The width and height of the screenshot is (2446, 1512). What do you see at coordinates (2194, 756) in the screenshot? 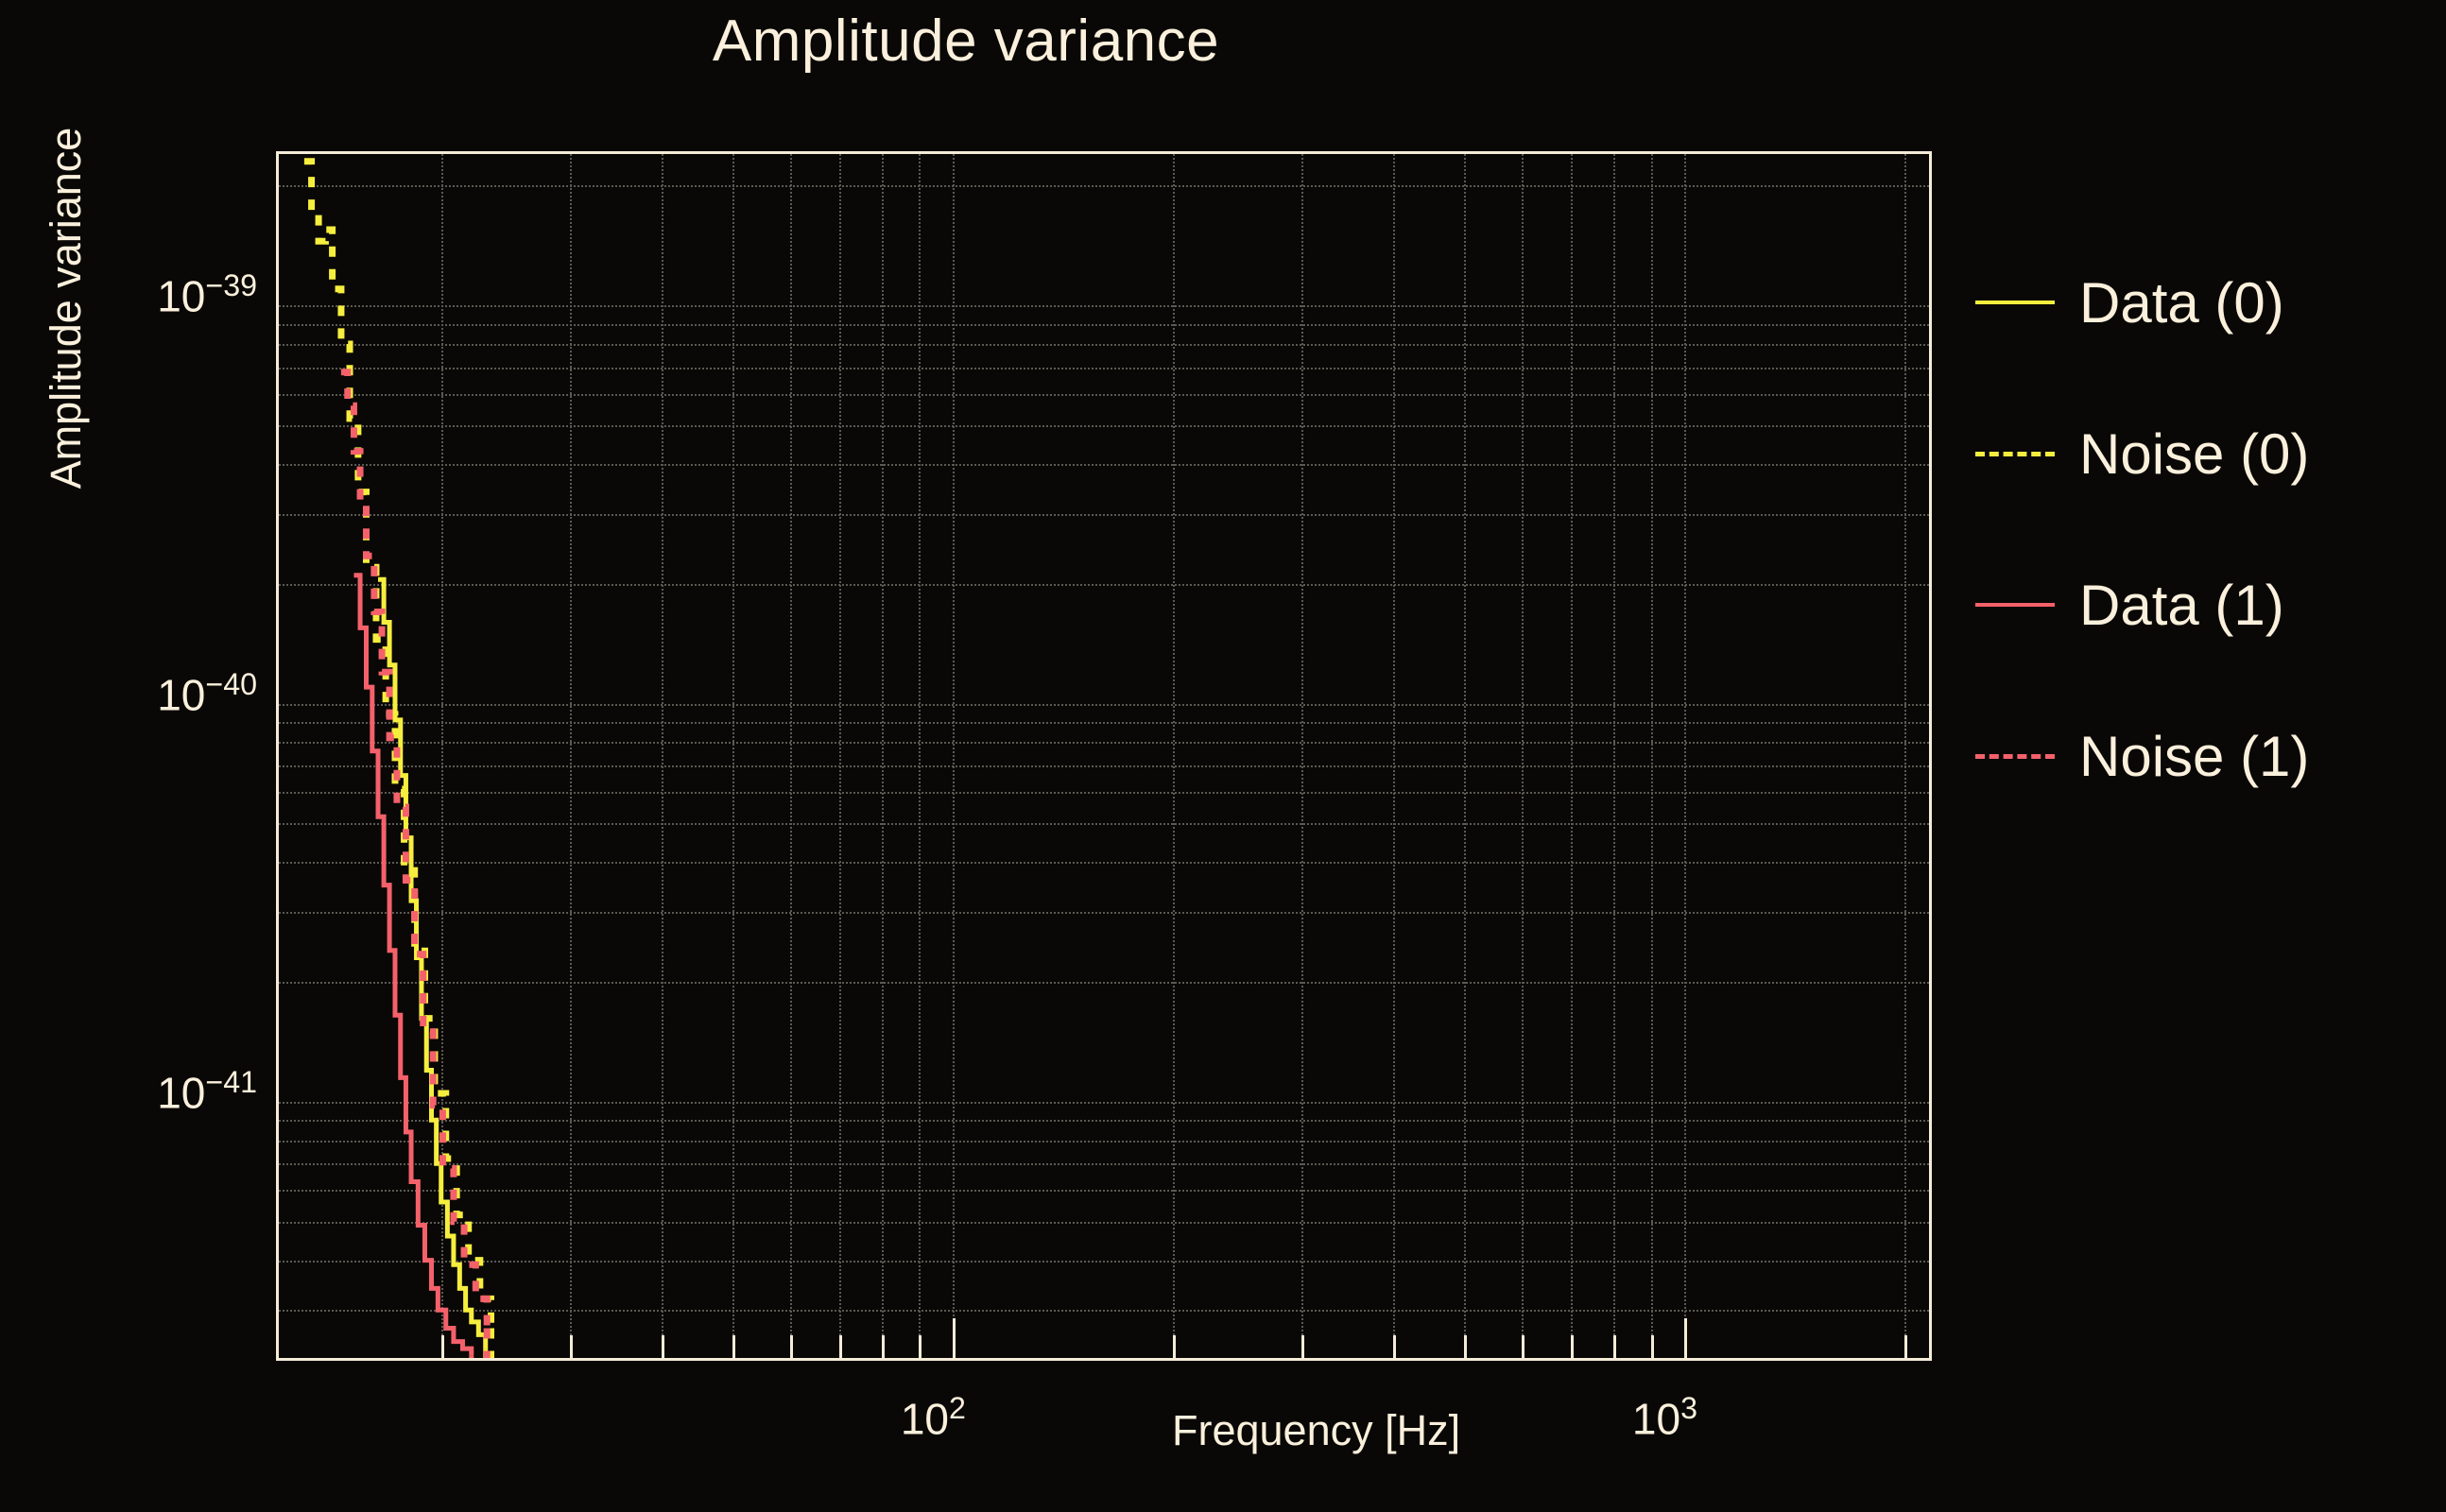
I see `legend-item-label: Noise (1)` at bounding box center [2194, 756].